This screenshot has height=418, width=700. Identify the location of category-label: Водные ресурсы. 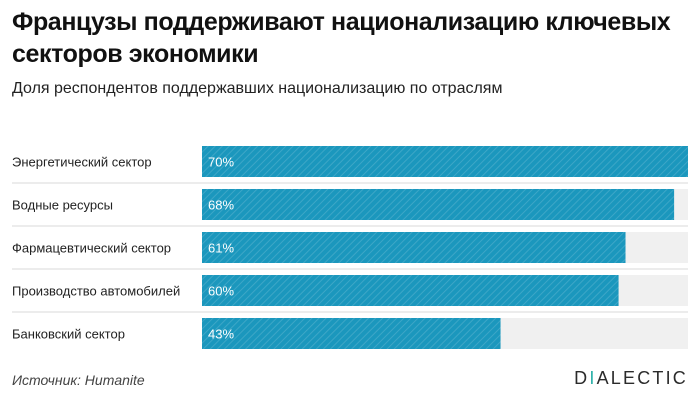
(62, 205).